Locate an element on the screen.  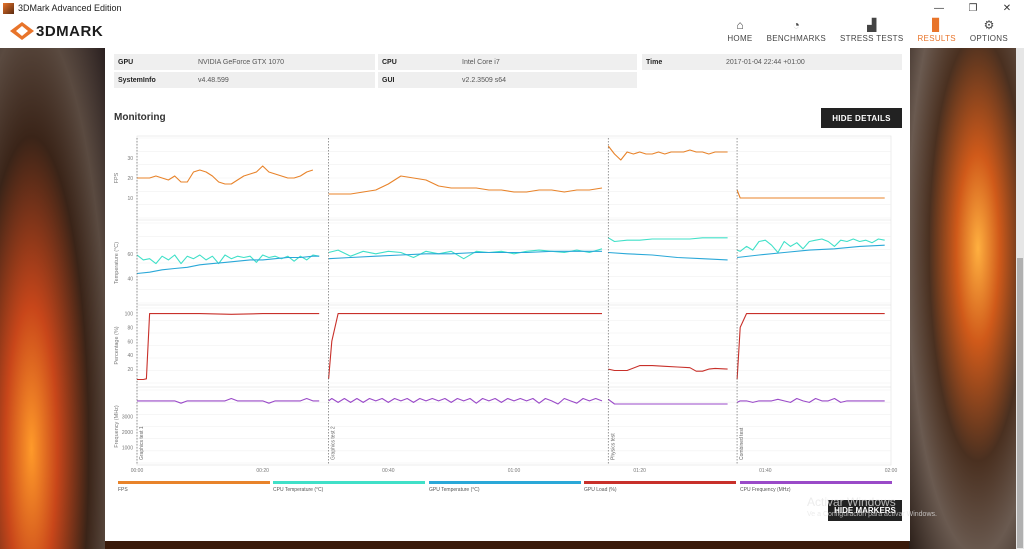
home-icon: ⌂ is located at coordinates (740, 25).